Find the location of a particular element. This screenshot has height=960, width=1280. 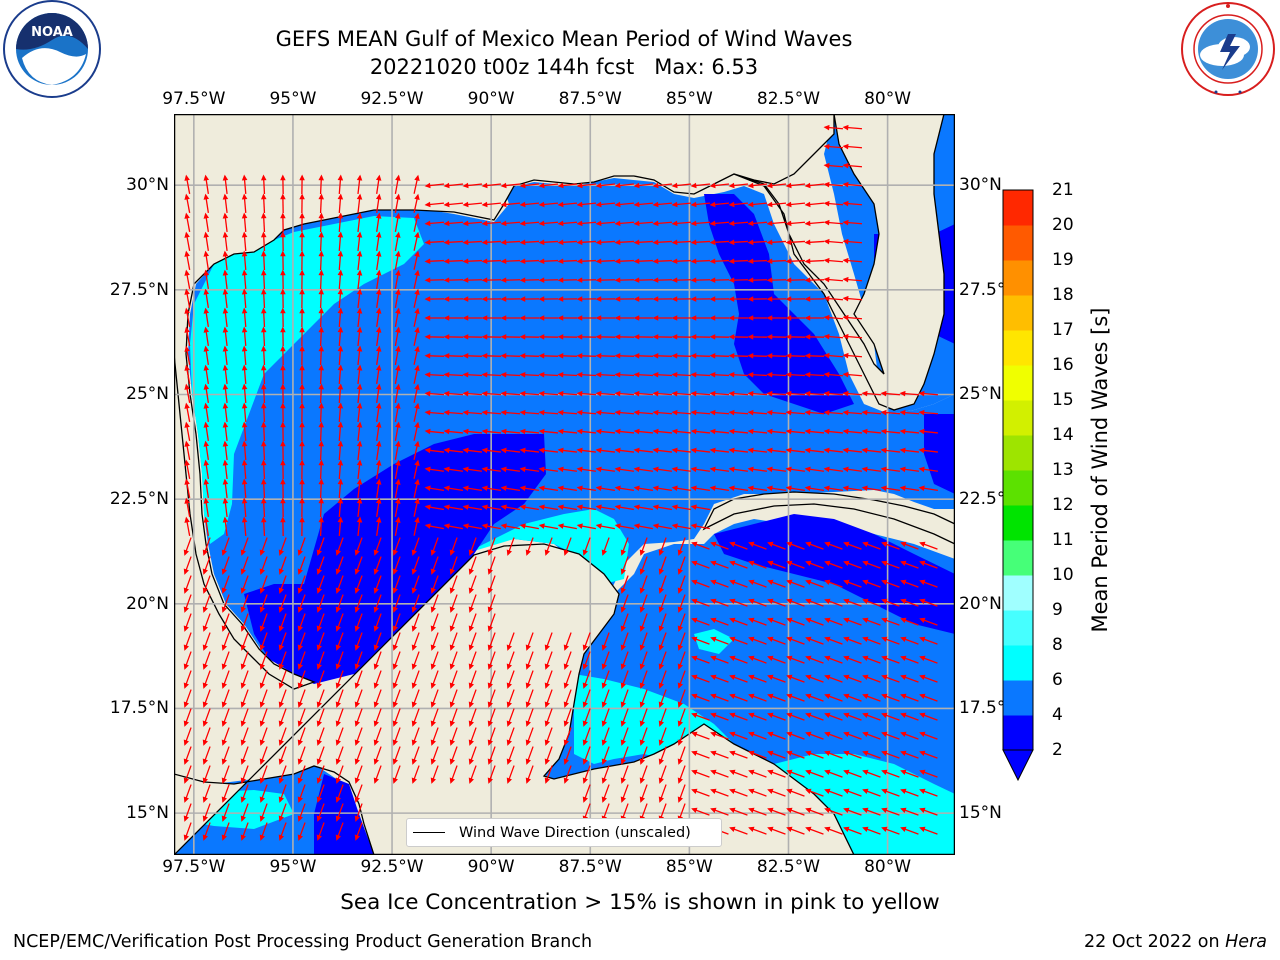

land-cuba is located at coordinates (828, 518).